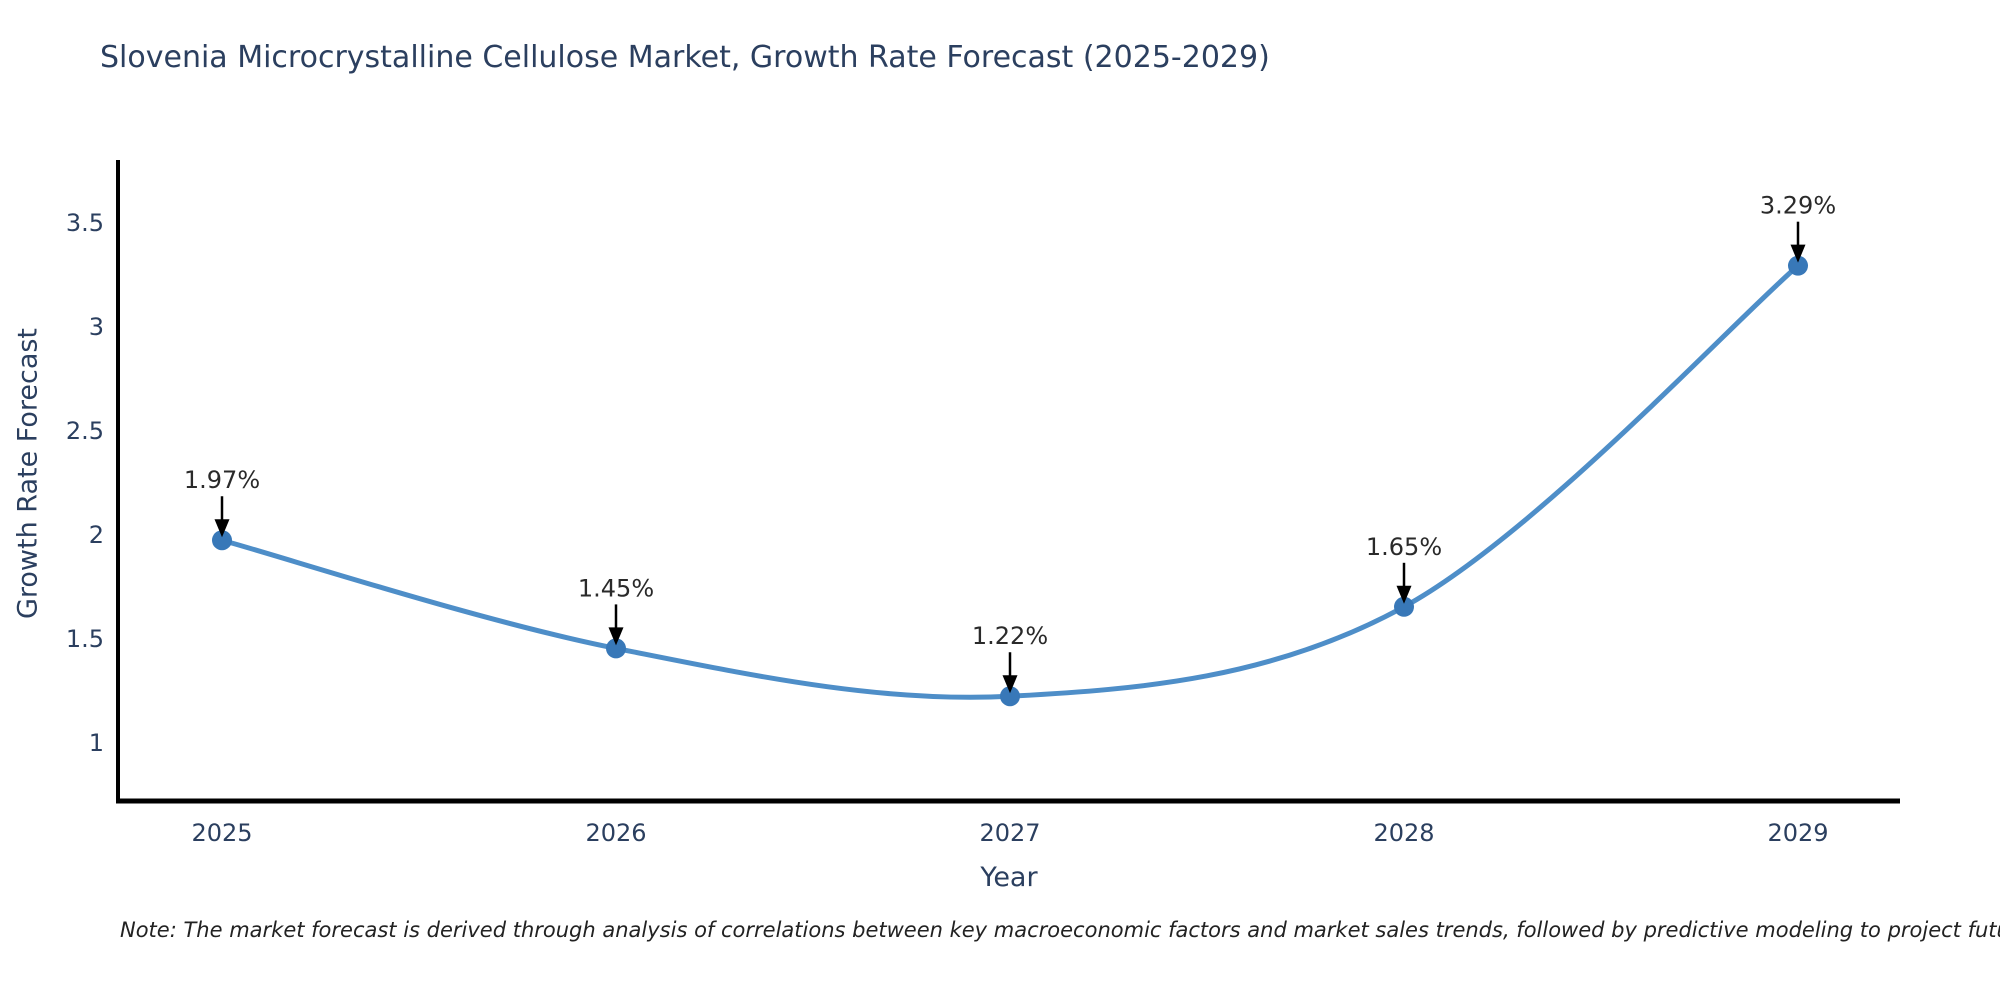 The image size is (2000, 1000). Describe the element at coordinates (85, 431) in the screenshot. I see `y-tick-label: 2.5` at that location.